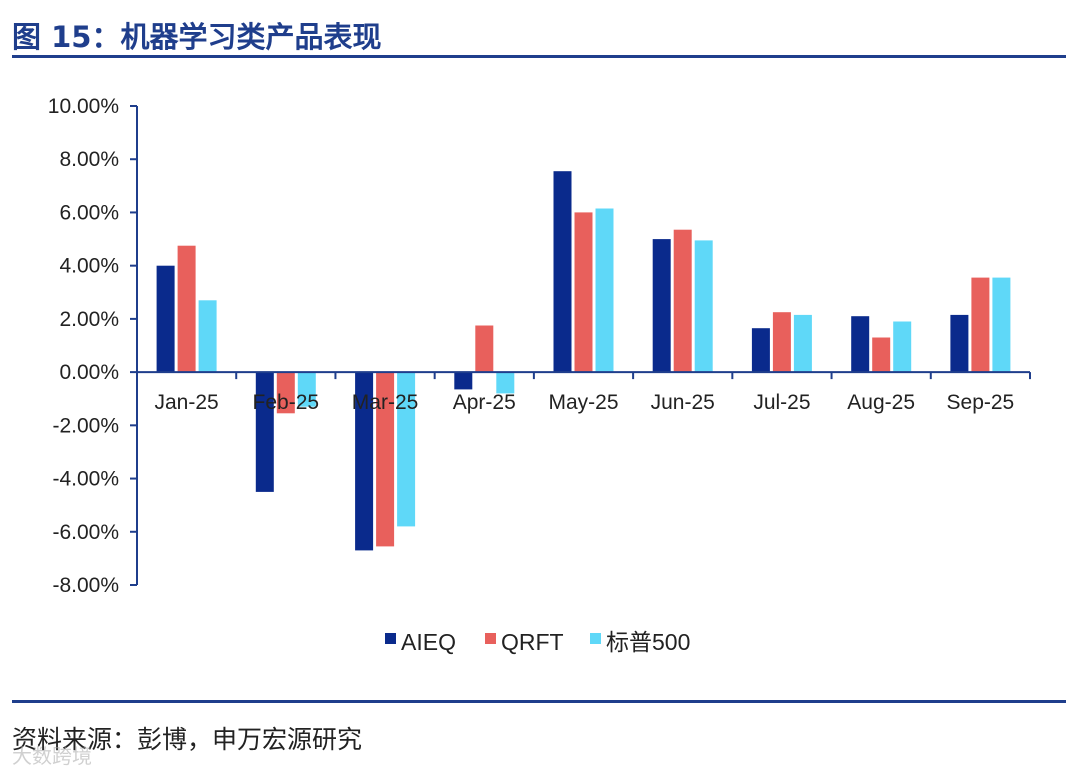  Describe the element at coordinates (306, 389) in the screenshot. I see `bar-标普500-Feb-25` at that location.